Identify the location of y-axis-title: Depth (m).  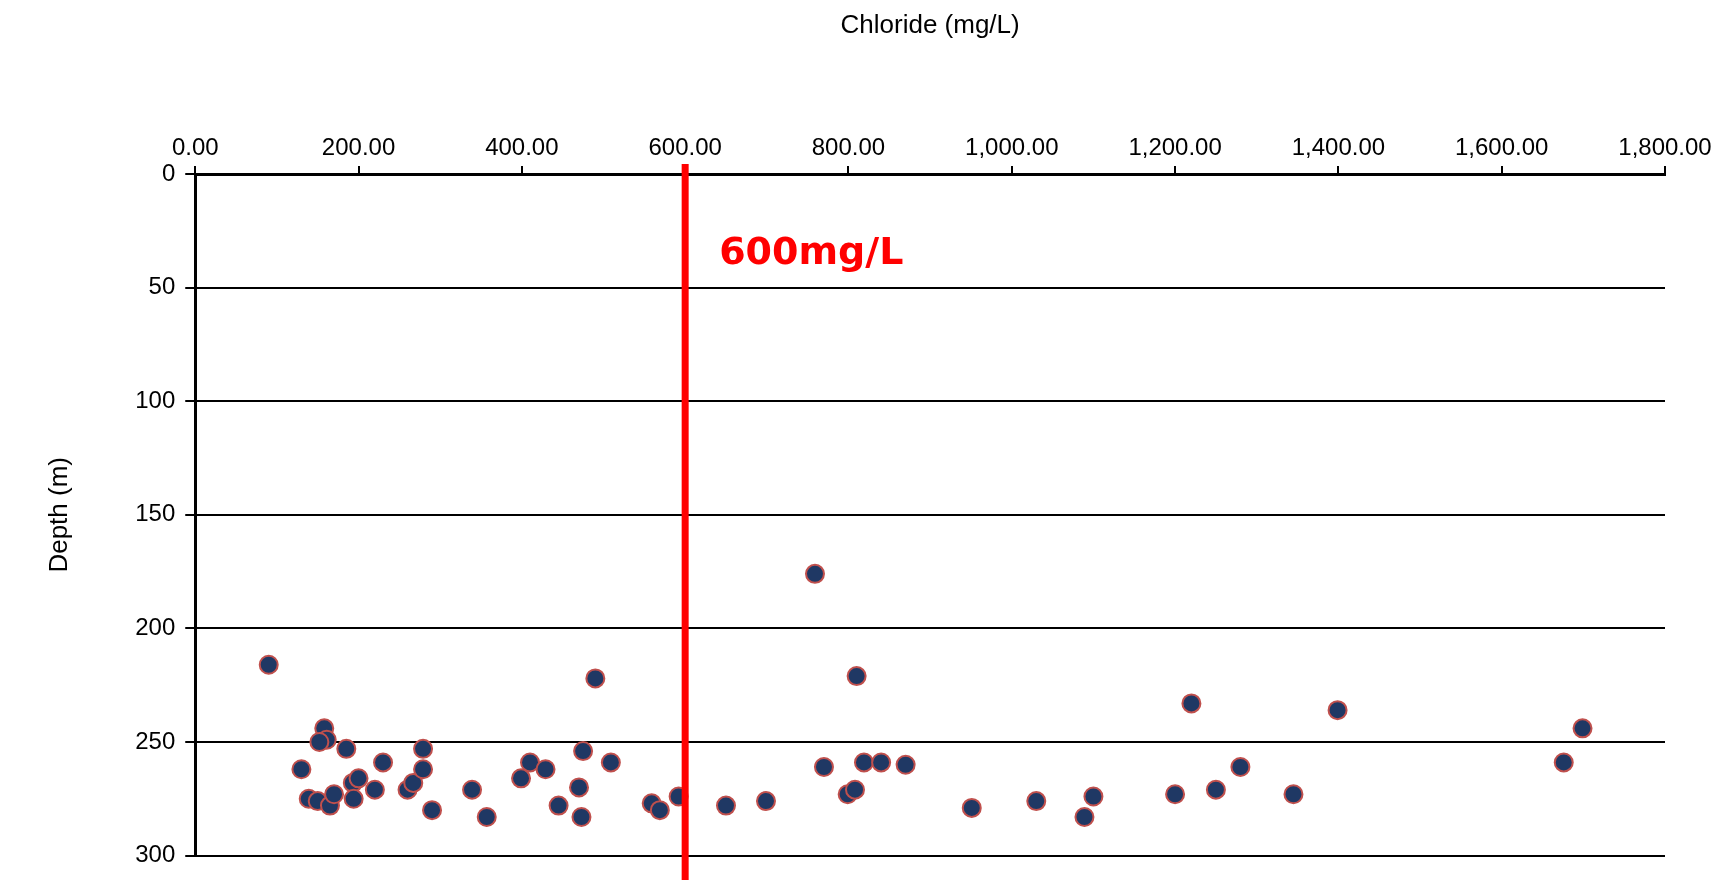
(57, 515).